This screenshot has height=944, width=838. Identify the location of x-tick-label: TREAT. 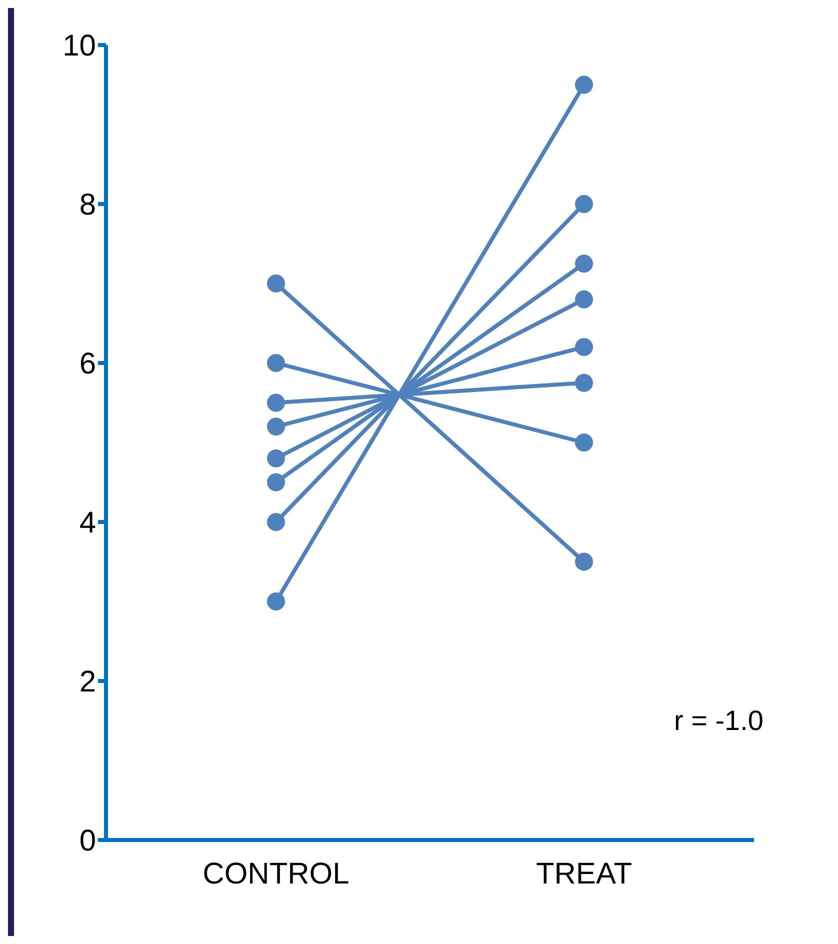
(584, 873).